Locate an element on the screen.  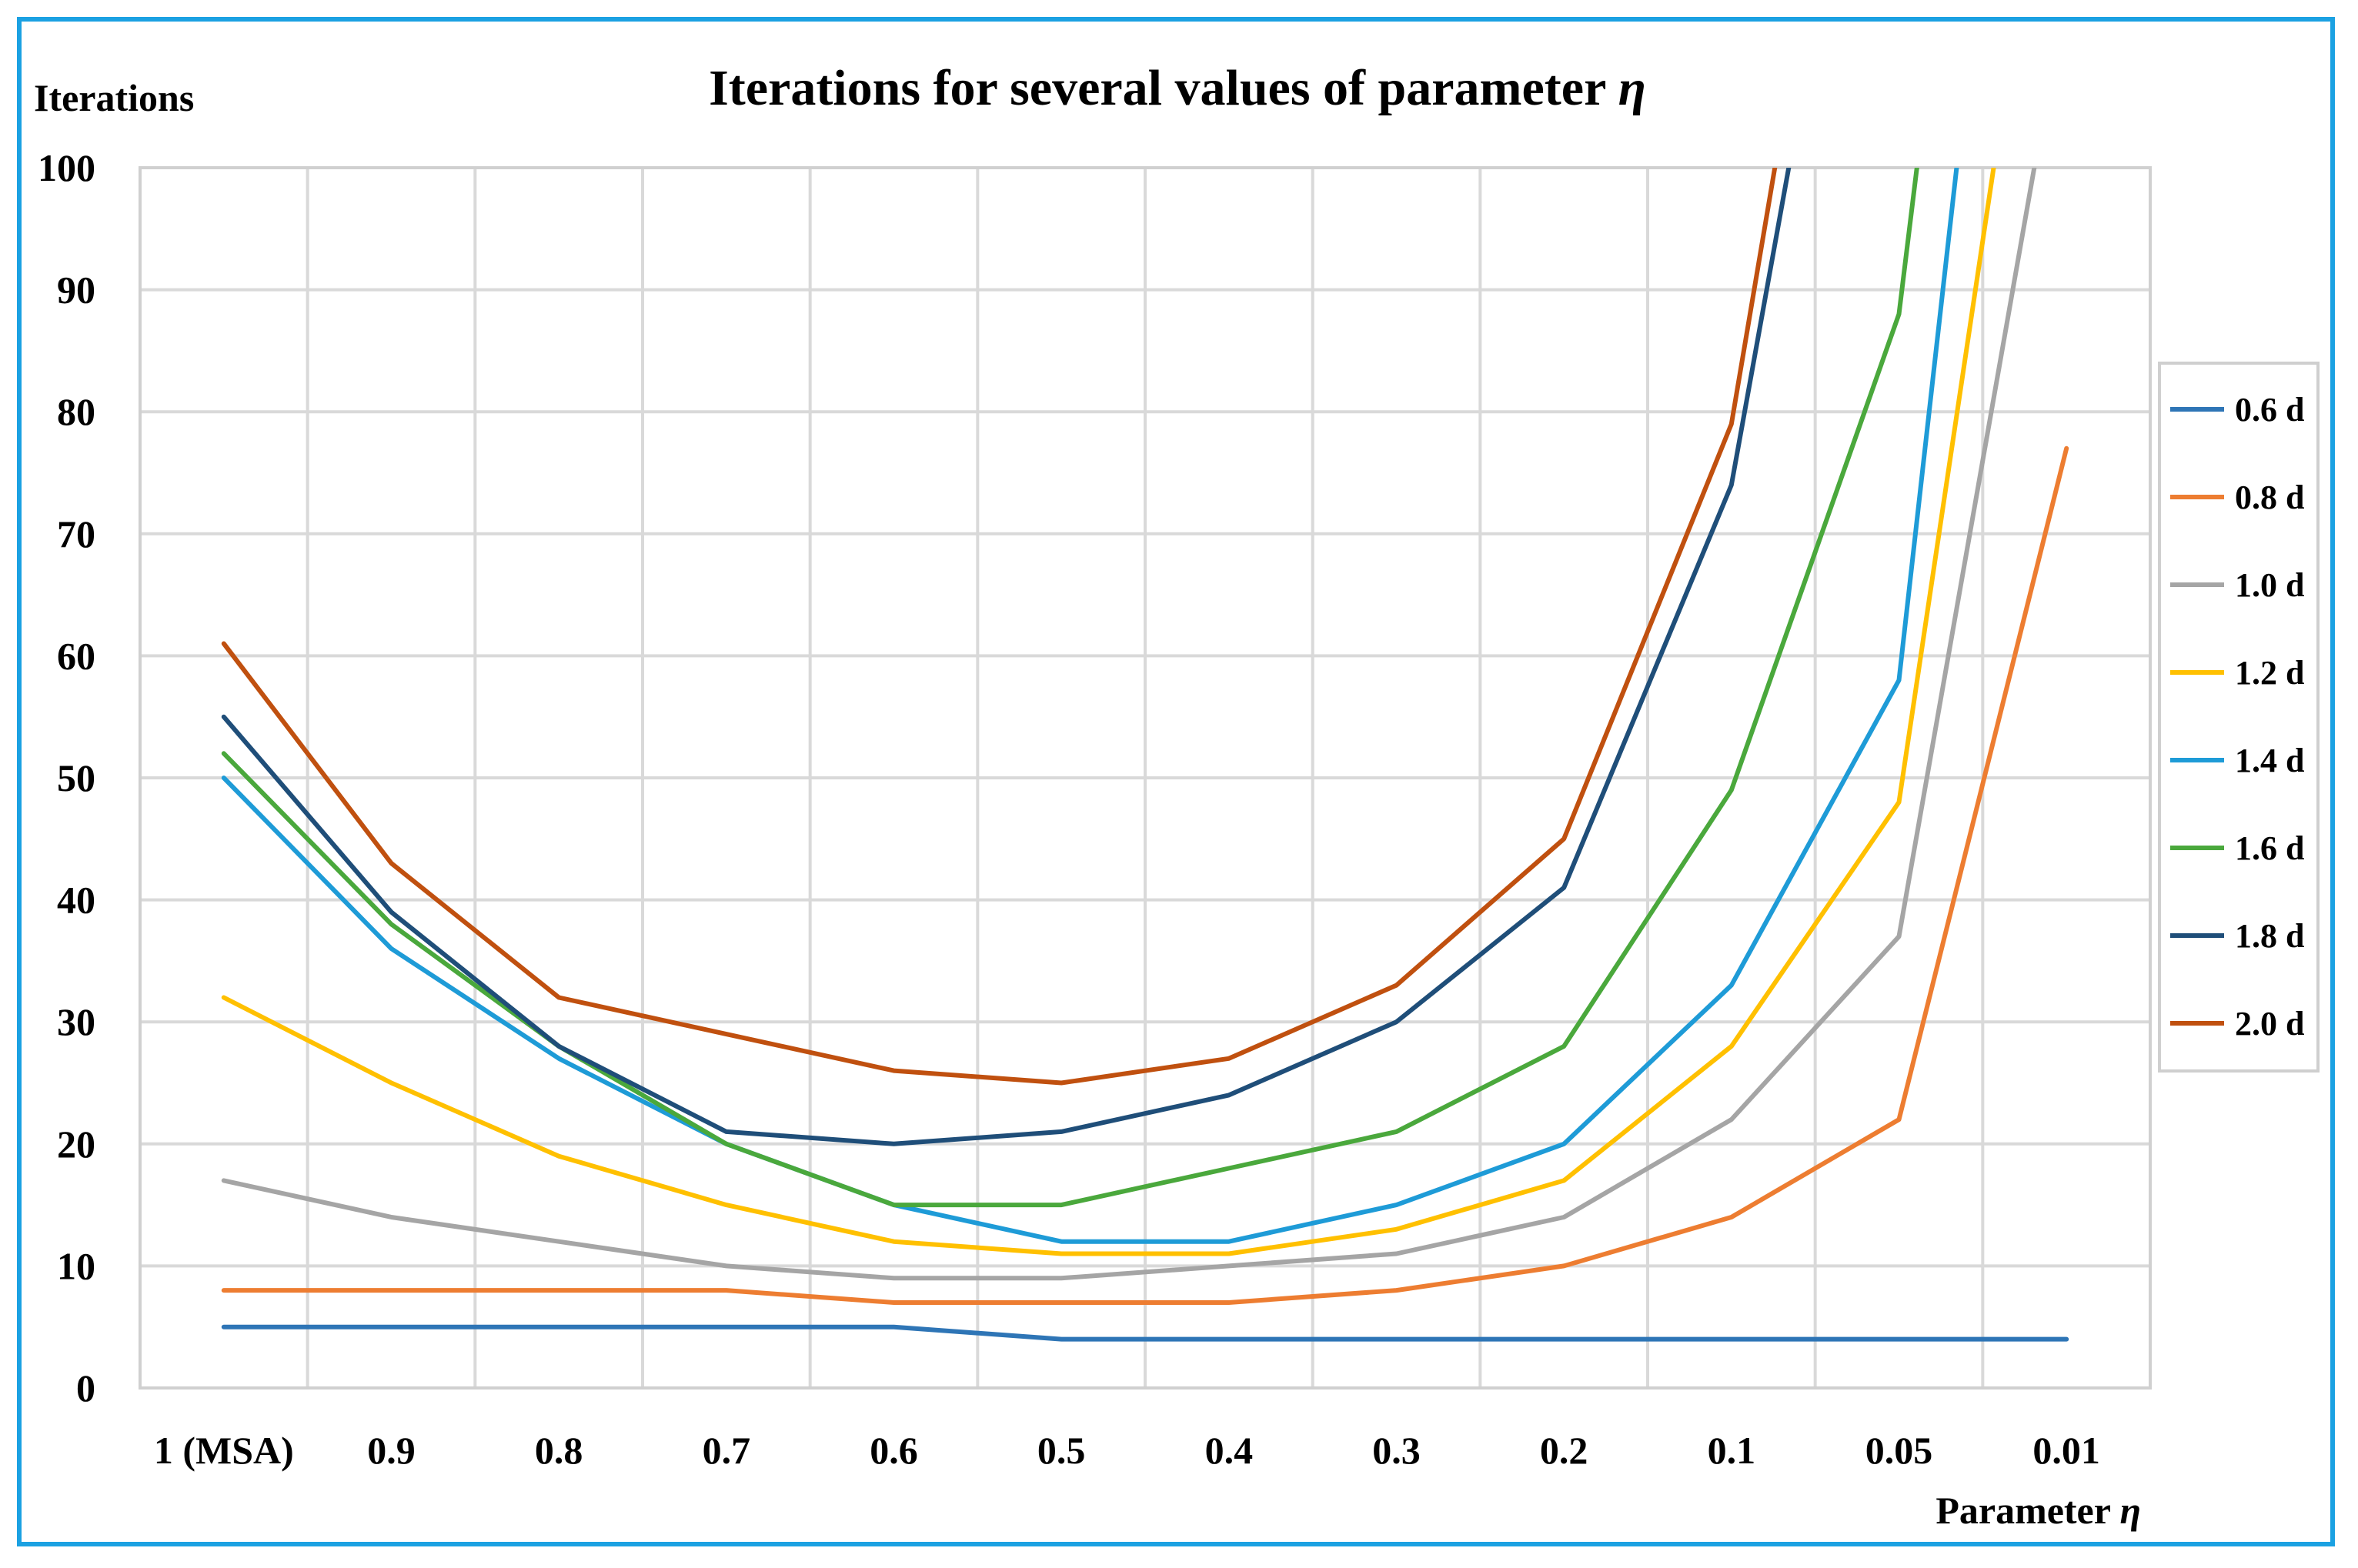
legend-label: 1.8 d is located at coordinates (2269, 936).